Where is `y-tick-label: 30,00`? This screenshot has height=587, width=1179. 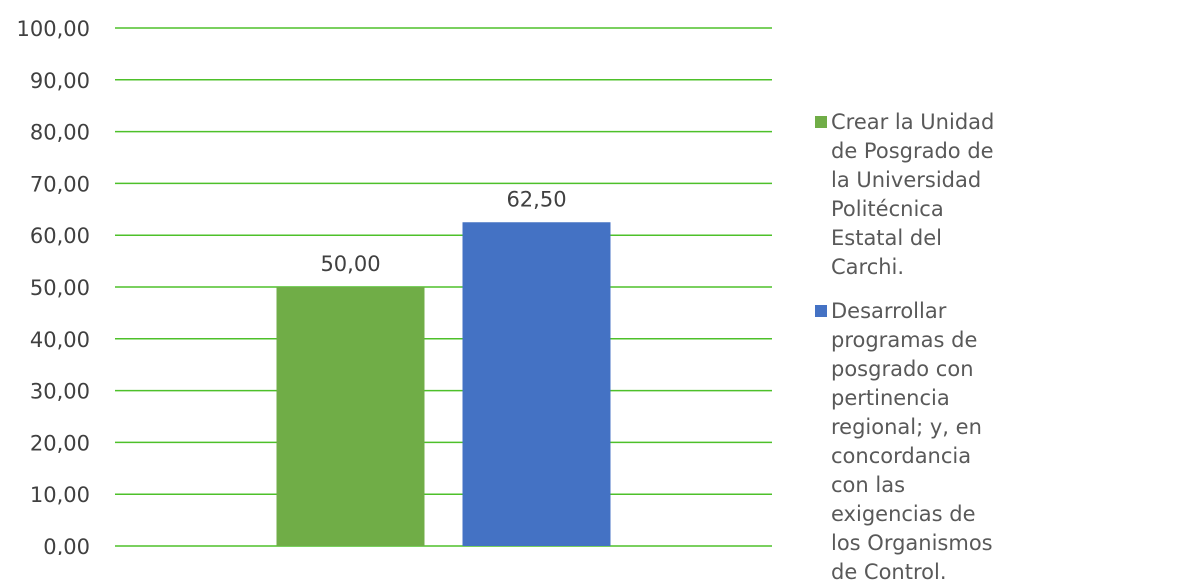 y-tick-label: 30,00 is located at coordinates (60, 392).